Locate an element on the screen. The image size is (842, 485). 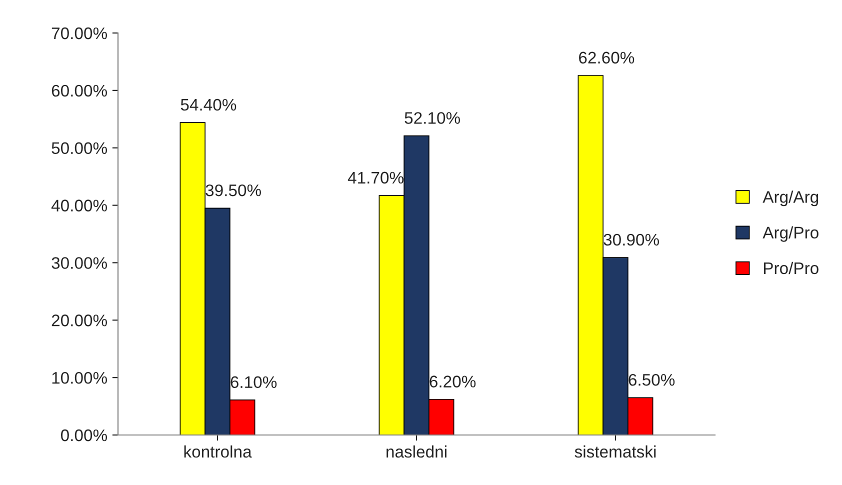
y-tick-label: 20.00% is located at coordinates (79, 320).